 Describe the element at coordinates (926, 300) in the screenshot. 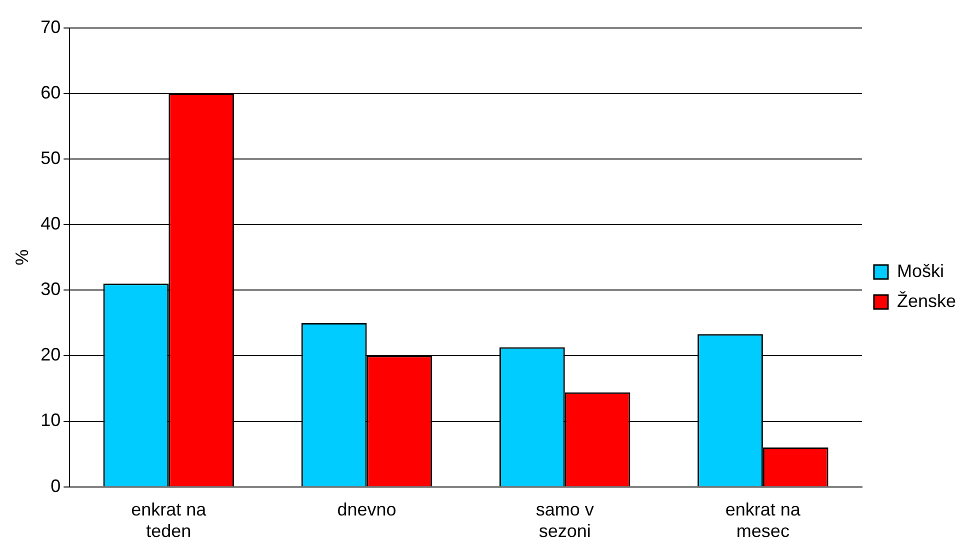

I see `legend-label: Ženske` at that location.